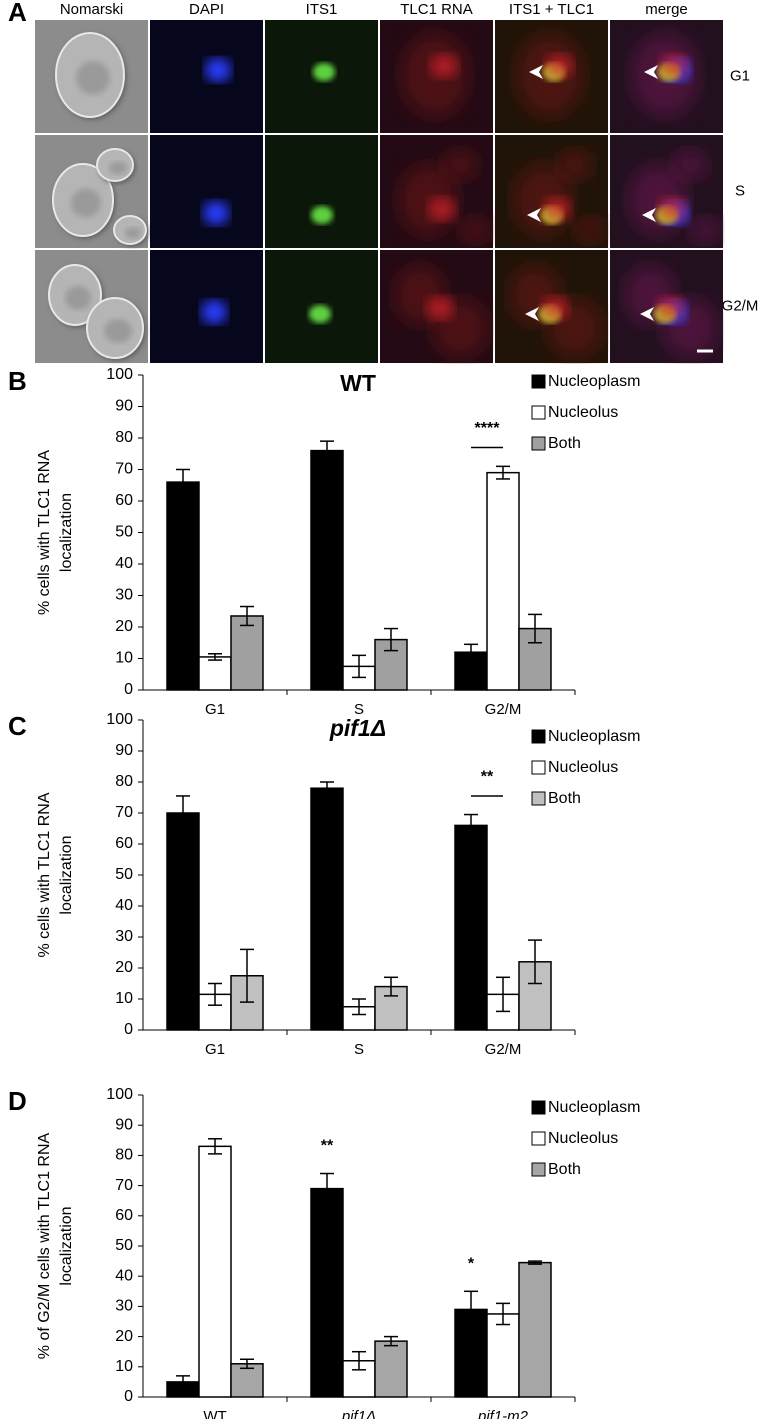 The width and height of the screenshot is (773, 1419). Describe the element at coordinates (214, 1413) in the screenshot. I see `x-tick-label: WT` at that location.